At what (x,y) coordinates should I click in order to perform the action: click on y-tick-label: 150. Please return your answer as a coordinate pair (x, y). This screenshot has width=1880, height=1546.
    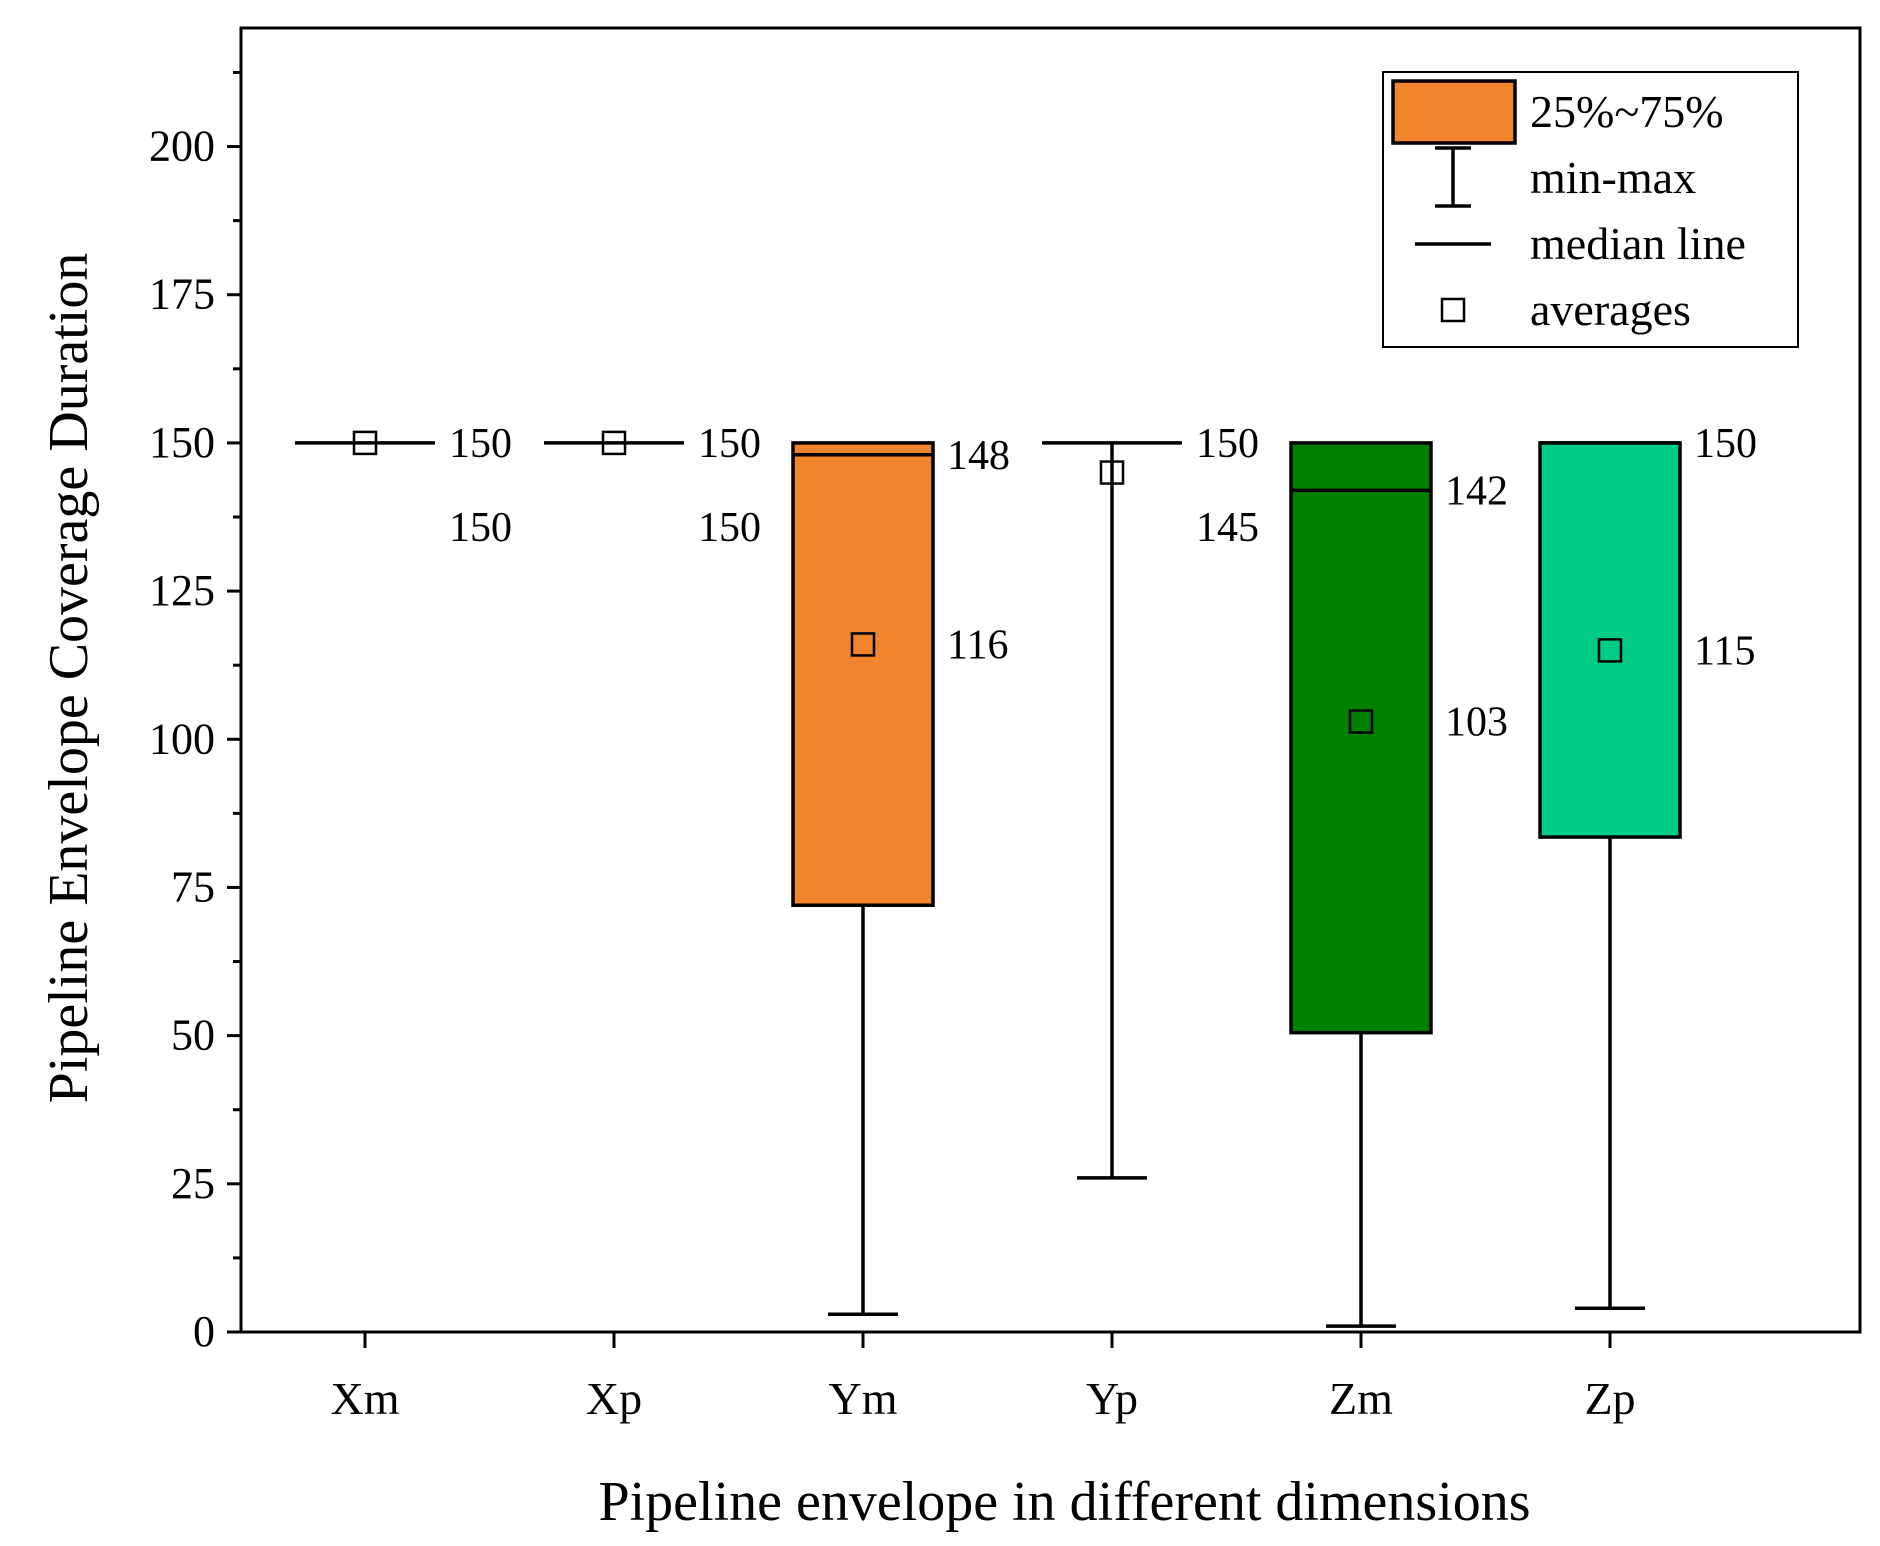
    Looking at the image, I should click on (182, 442).